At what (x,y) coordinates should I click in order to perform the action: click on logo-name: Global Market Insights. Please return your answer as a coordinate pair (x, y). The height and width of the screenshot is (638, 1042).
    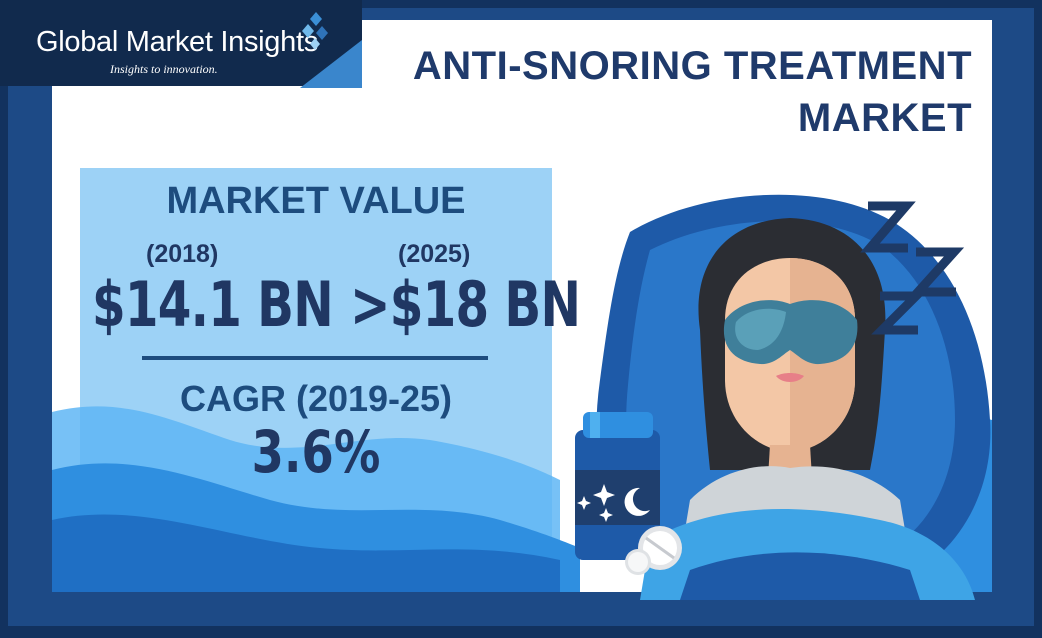
    Looking at the image, I should click on (177, 42).